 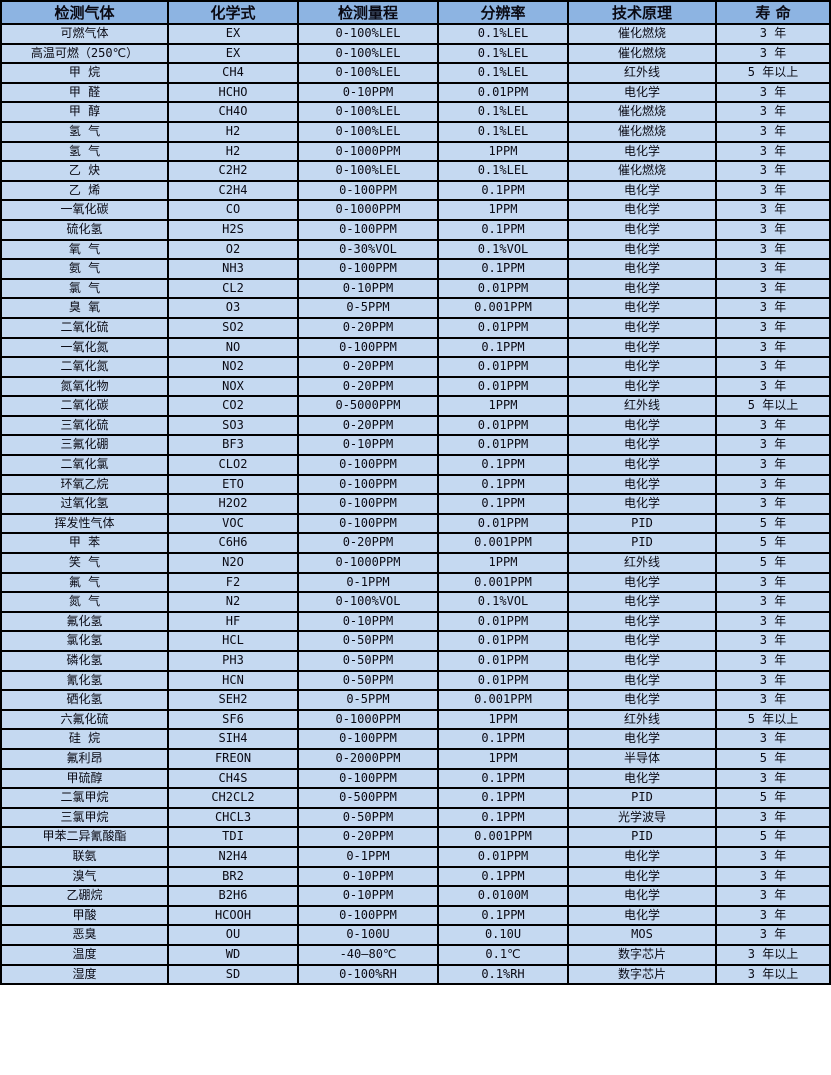 What do you see at coordinates (233, 12) in the screenshot?
I see `column-header-formula: 化学式` at bounding box center [233, 12].